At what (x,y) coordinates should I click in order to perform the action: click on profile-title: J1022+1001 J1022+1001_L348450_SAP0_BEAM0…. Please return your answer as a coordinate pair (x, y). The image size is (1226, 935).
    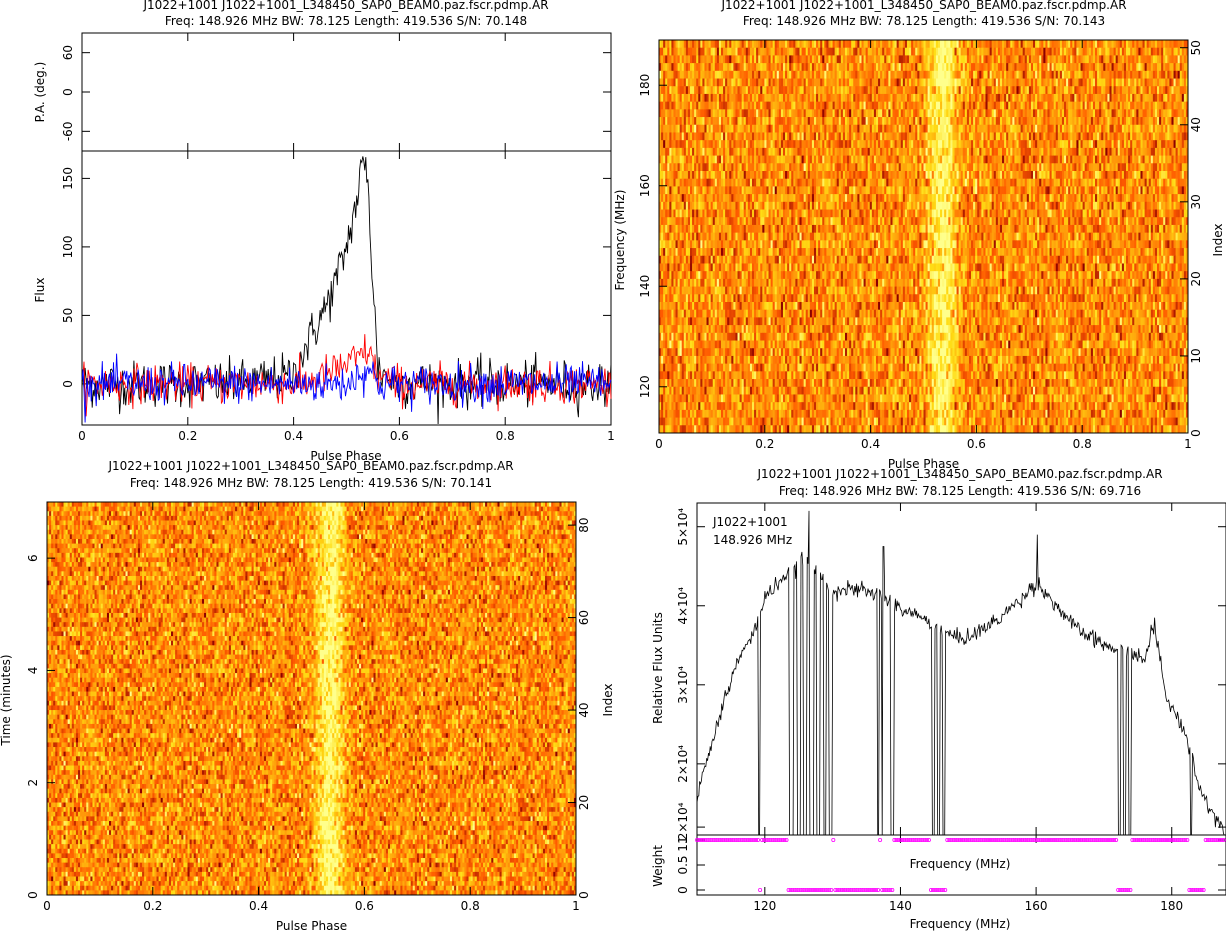
    Looking at the image, I should click on (345, 6).